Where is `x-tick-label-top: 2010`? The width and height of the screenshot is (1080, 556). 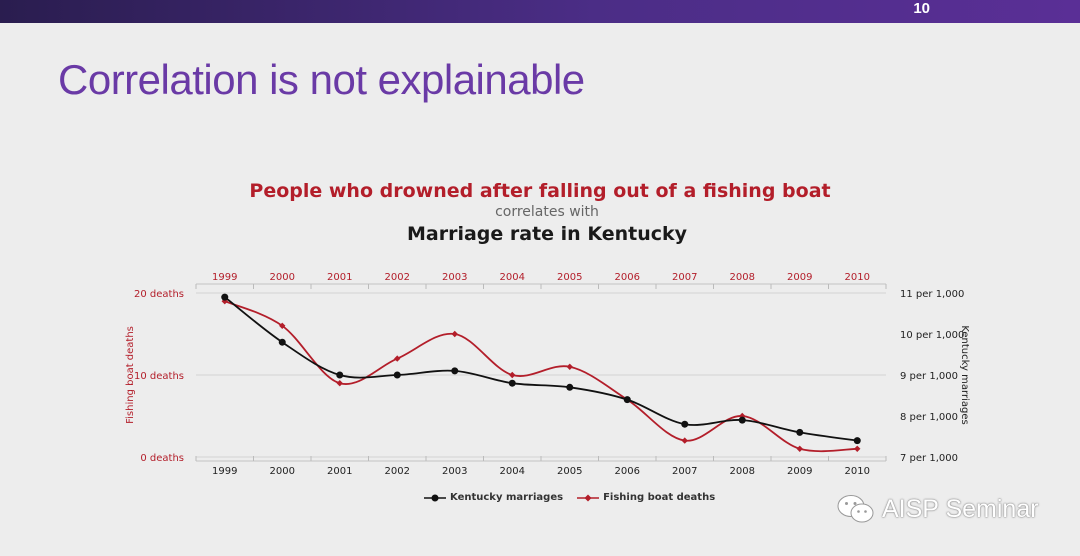
x-tick-label-top: 2010 is located at coordinates (857, 277).